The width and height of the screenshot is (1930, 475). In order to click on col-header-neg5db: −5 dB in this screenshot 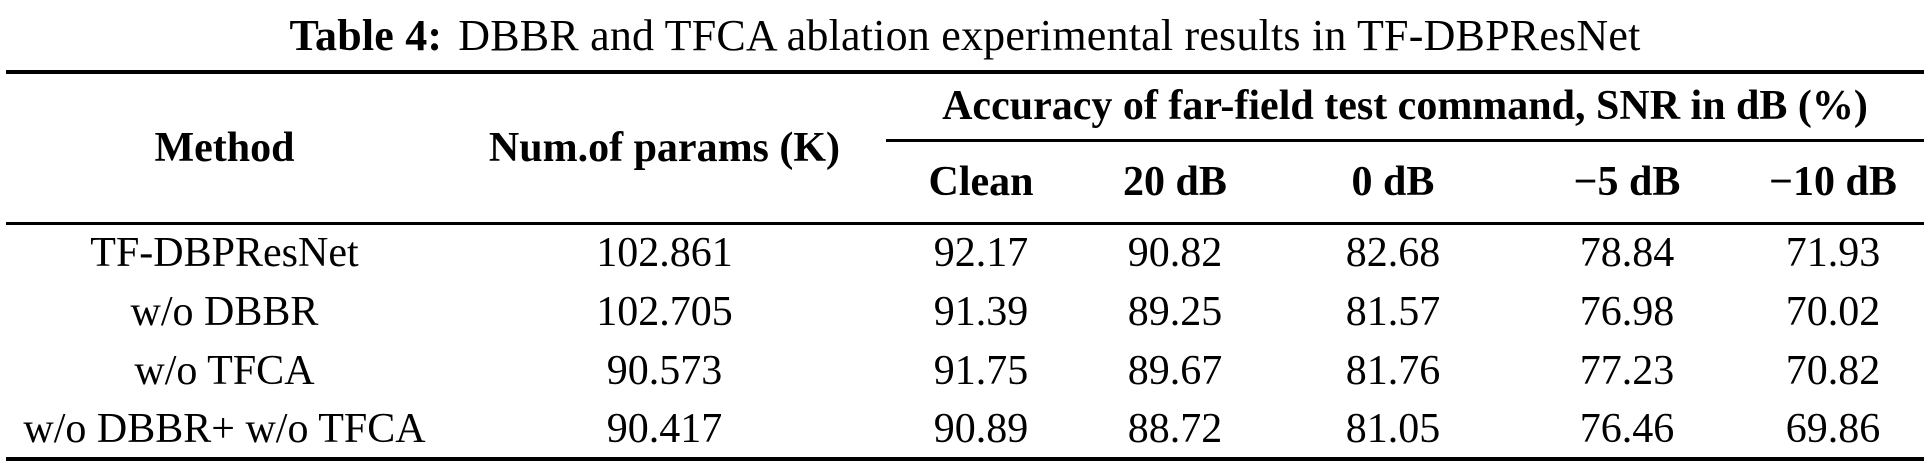, I will do `click(1626, 182)`.